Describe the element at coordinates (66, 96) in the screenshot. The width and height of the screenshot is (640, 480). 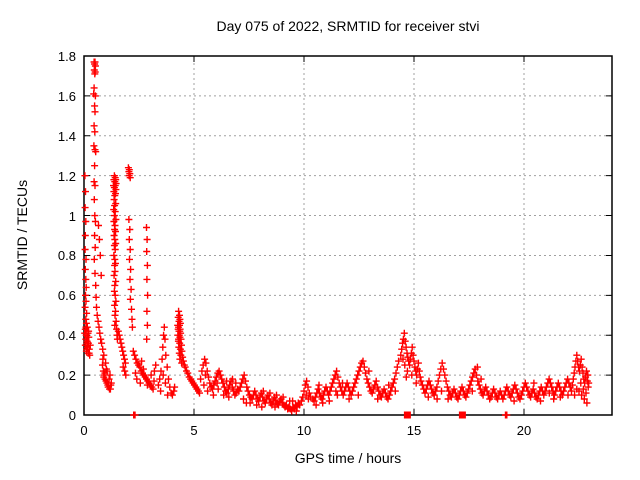
I see `y-tick-label: 1.6` at that location.